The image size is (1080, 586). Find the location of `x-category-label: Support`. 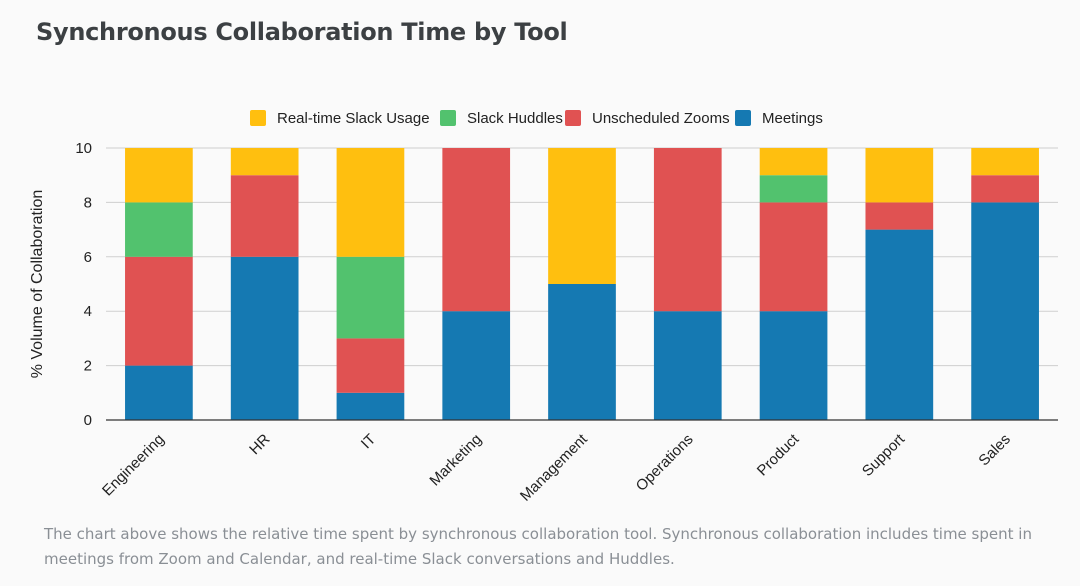

x-category-label: Support is located at coordinates (884, 455).